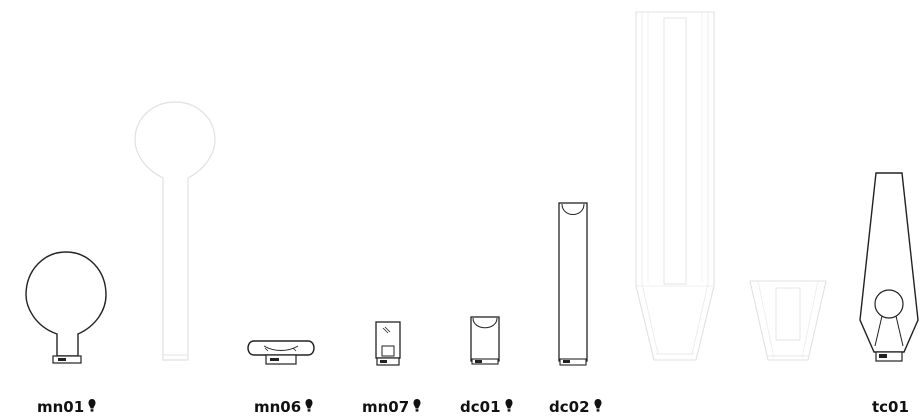  What do you see at coordinates (281, 353) in the screenshot?
I see `lamp-mn06-drawing` at bounding box center [281, 353].